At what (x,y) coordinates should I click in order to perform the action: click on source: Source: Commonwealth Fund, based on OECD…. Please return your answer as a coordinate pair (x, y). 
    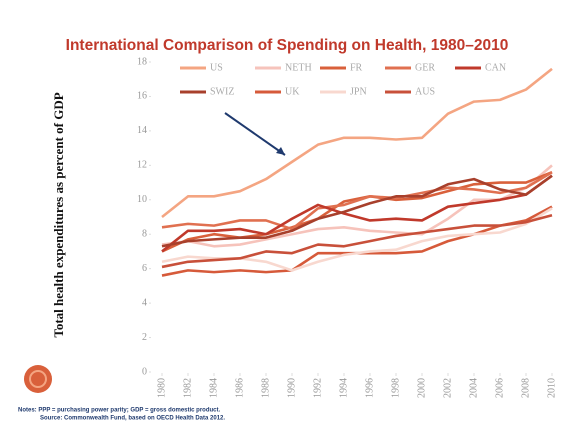
    Looking at the image, I should click on (132, 419).